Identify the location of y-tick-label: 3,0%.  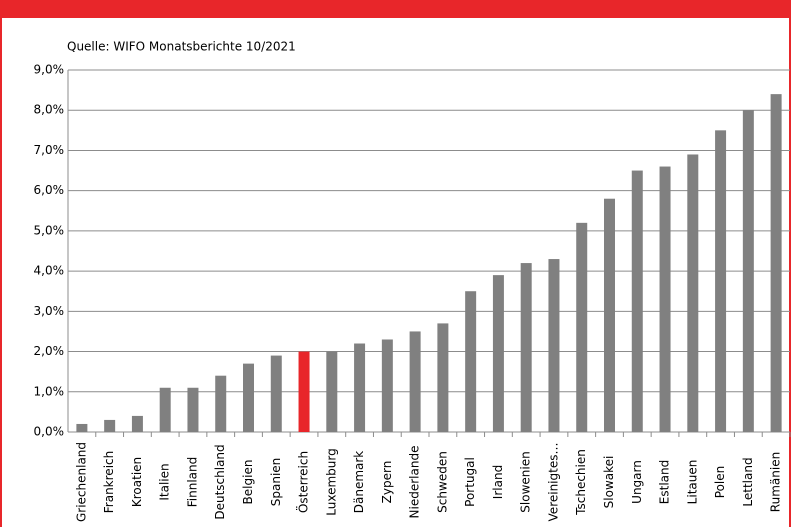
(49, 311).